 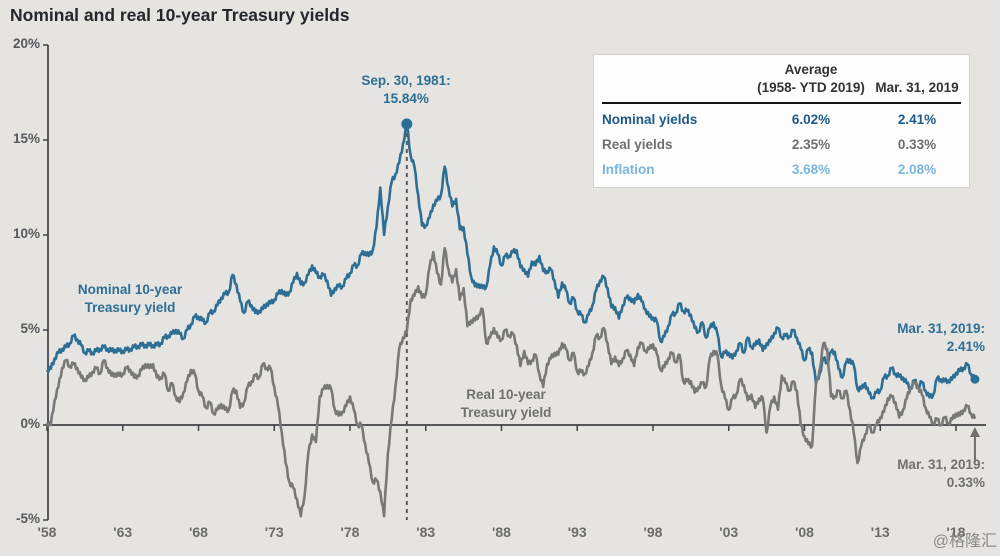 What do you see at coordinates (30, 423) in the screenshot?
I see `y-tick-label: 0%` at bounding box center [30, 423].